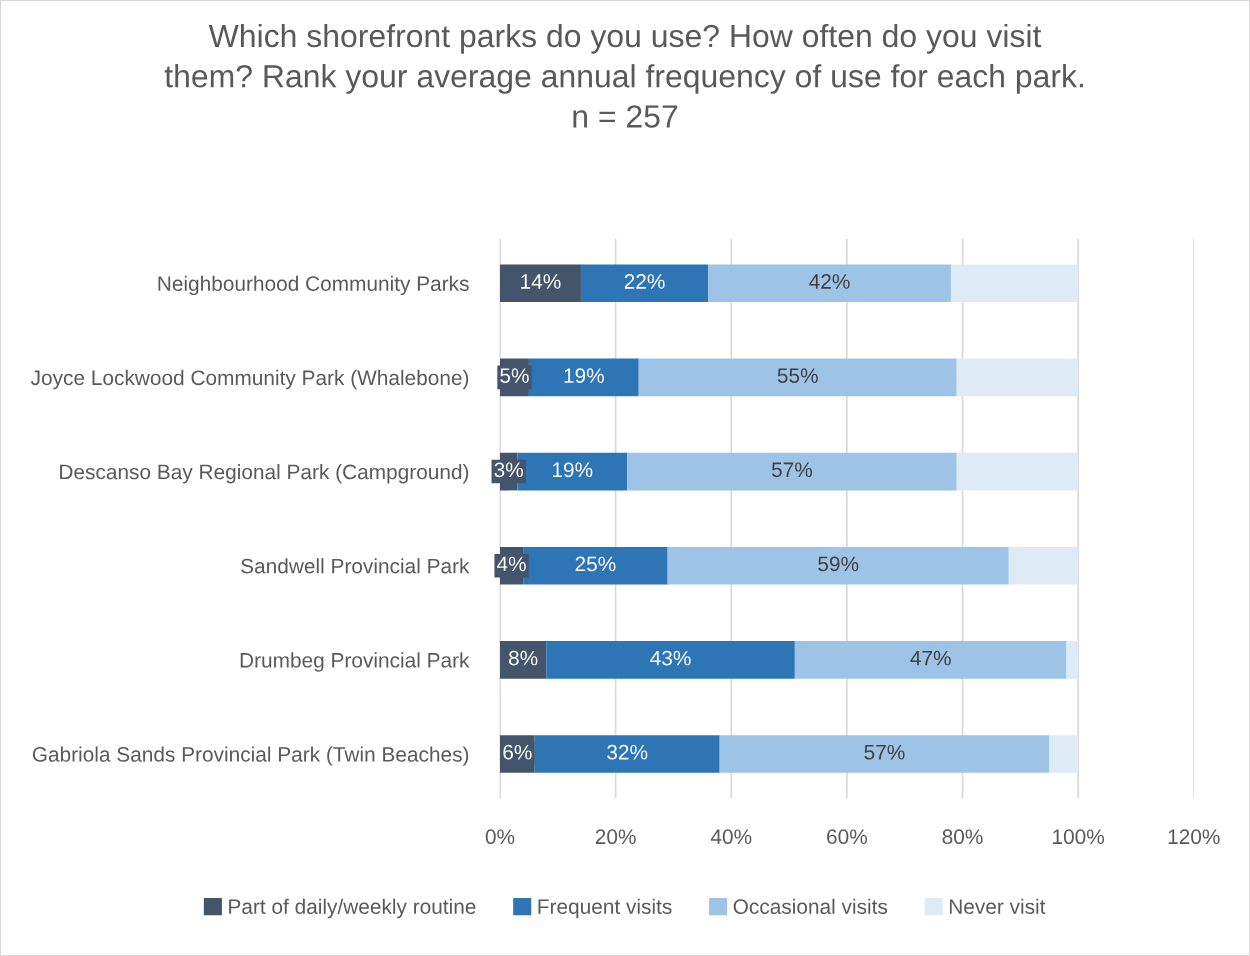 The width and height of the screenshot is (1250, 956). Describe the element at coordinates (623, 75) in the screenshot. I see `chart-title: Which shorefront parks do you use? How often do you visit them? Rank your average annual frequency of use for each park. n = 257` at that location.